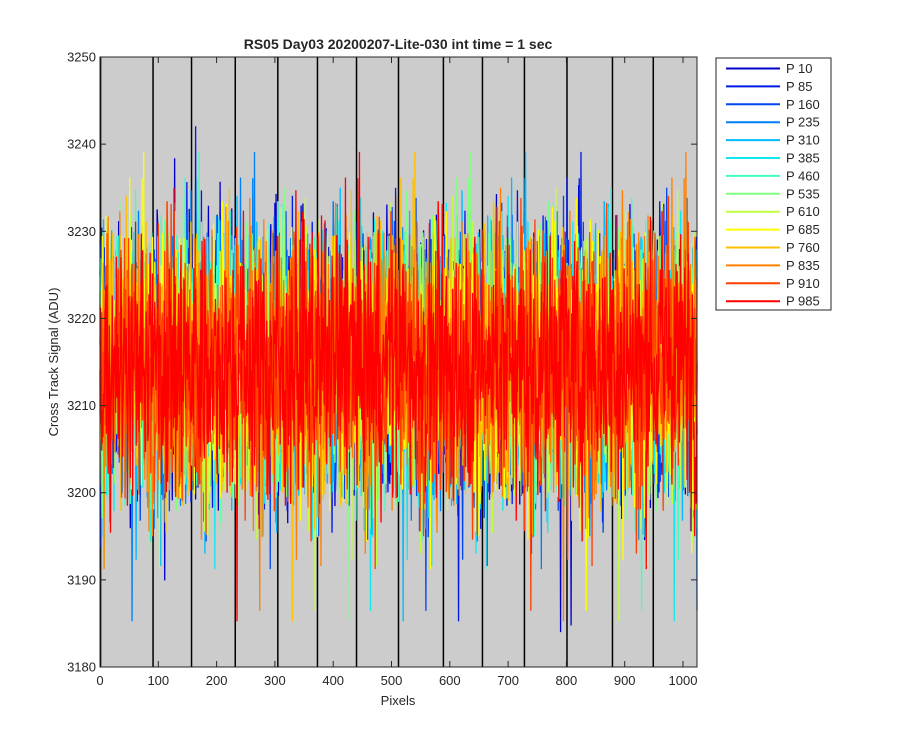 The height and width of the screenshot is (750, 900). What do you see at coordinates (508, 680) in the screenshot?
I see `x-tick-label: 700` at bounding box center [508, 680].